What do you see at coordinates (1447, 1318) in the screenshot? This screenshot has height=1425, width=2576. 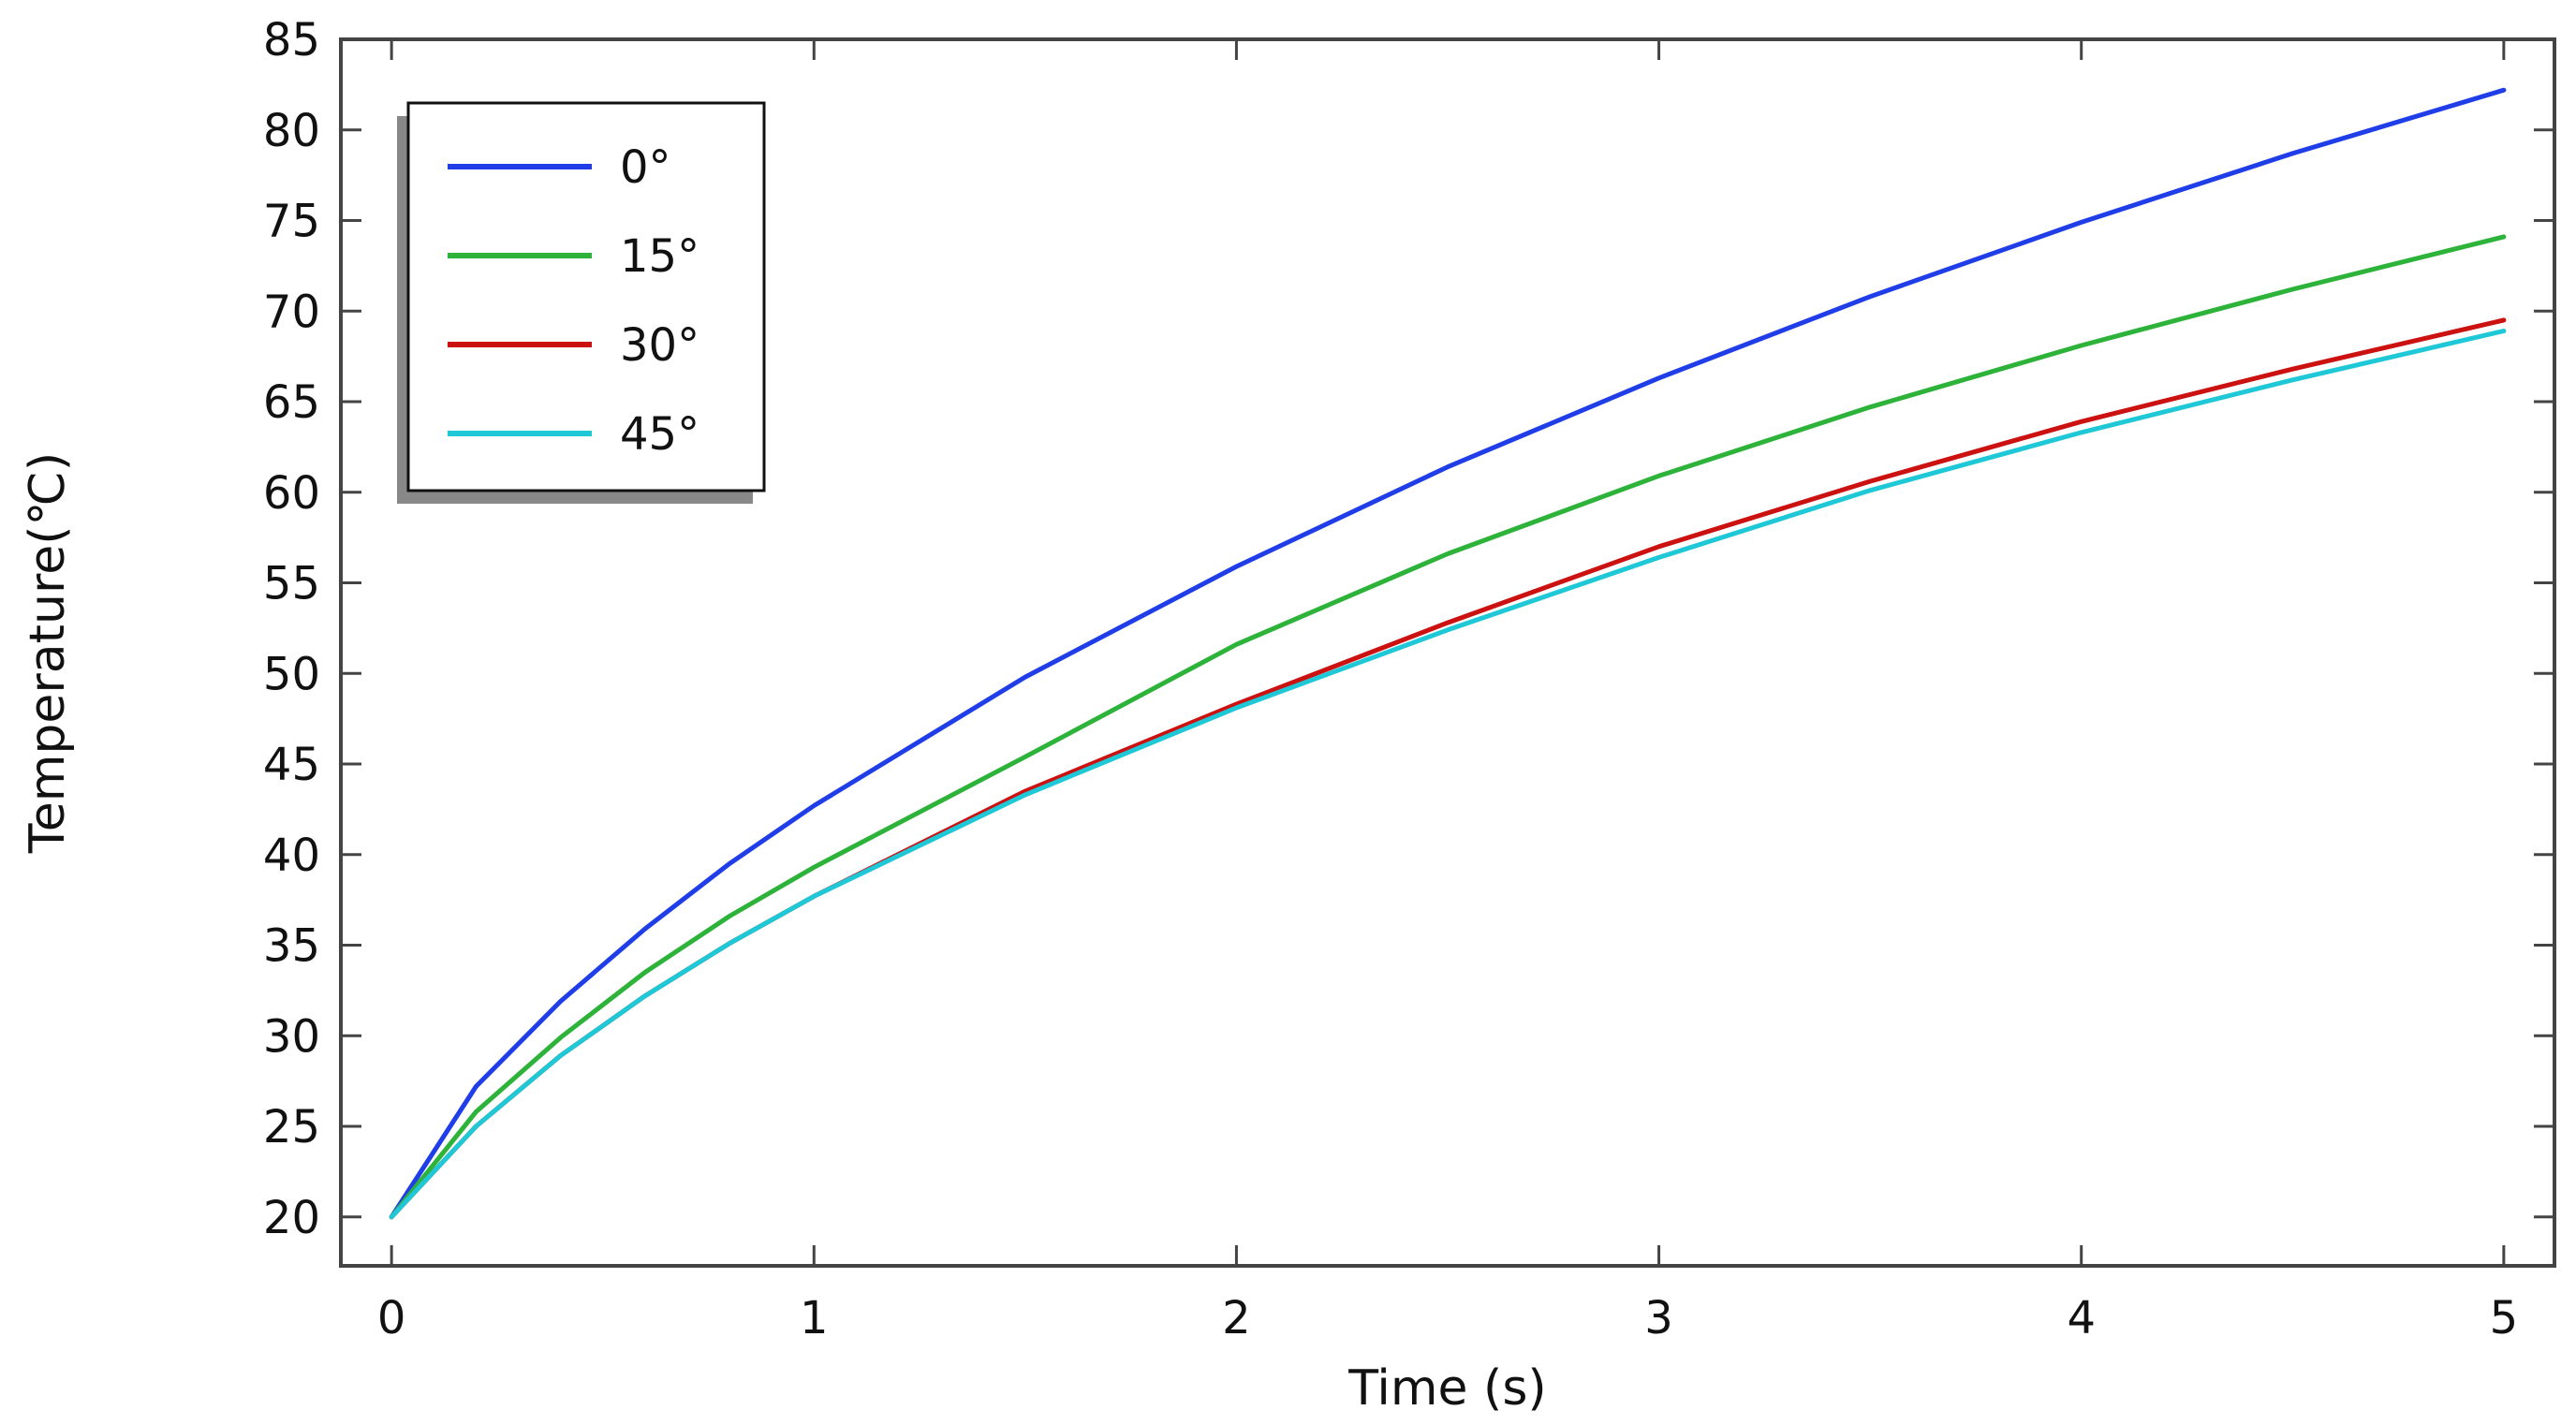 I see `x-tick-labels: 0 1 2 3 4 5` at bounding box center [1447, 1318].